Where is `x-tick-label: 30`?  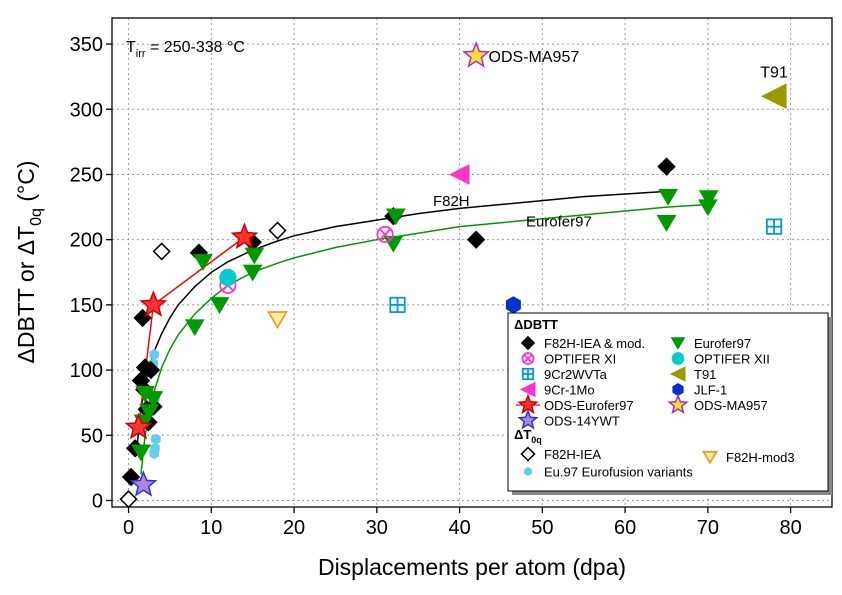
x-tick-label: 30 is located at coordinates (377, 528).